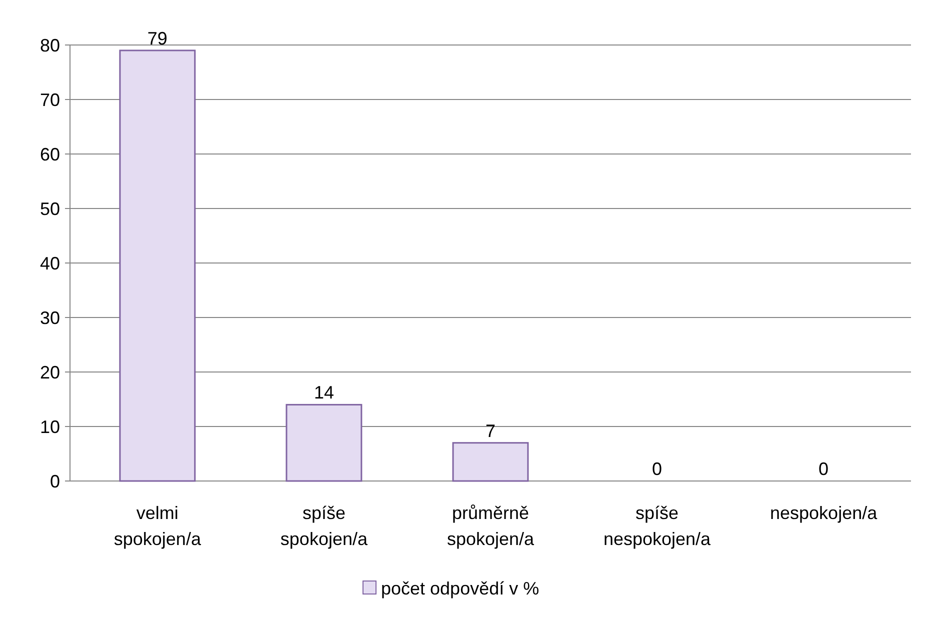  I want to click on x-tick-label: velmi spokojen/a, so click(158, 526).